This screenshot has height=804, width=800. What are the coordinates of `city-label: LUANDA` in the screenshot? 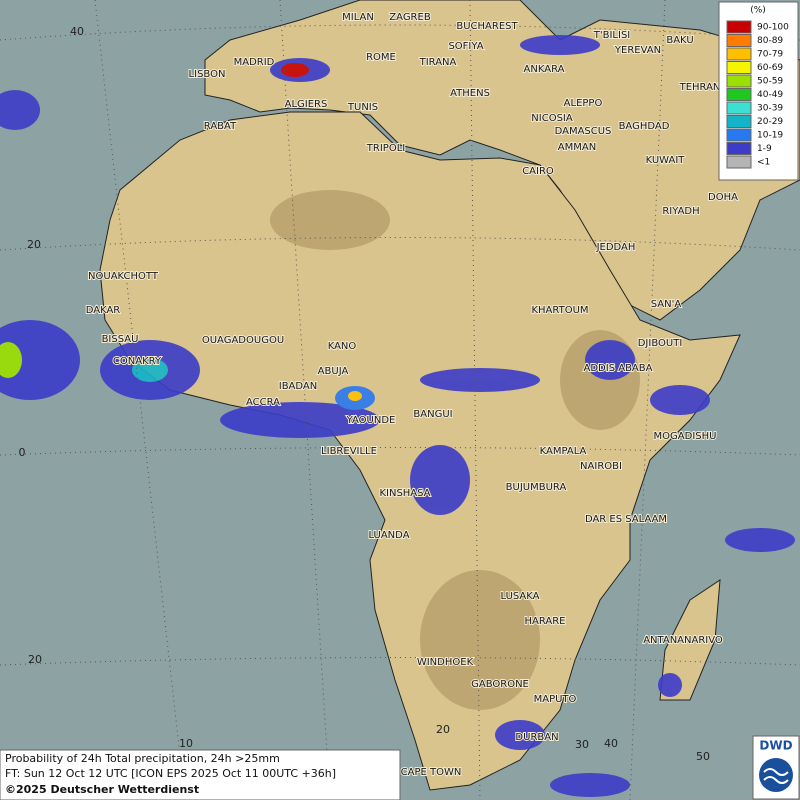 It's located at (388, 535).